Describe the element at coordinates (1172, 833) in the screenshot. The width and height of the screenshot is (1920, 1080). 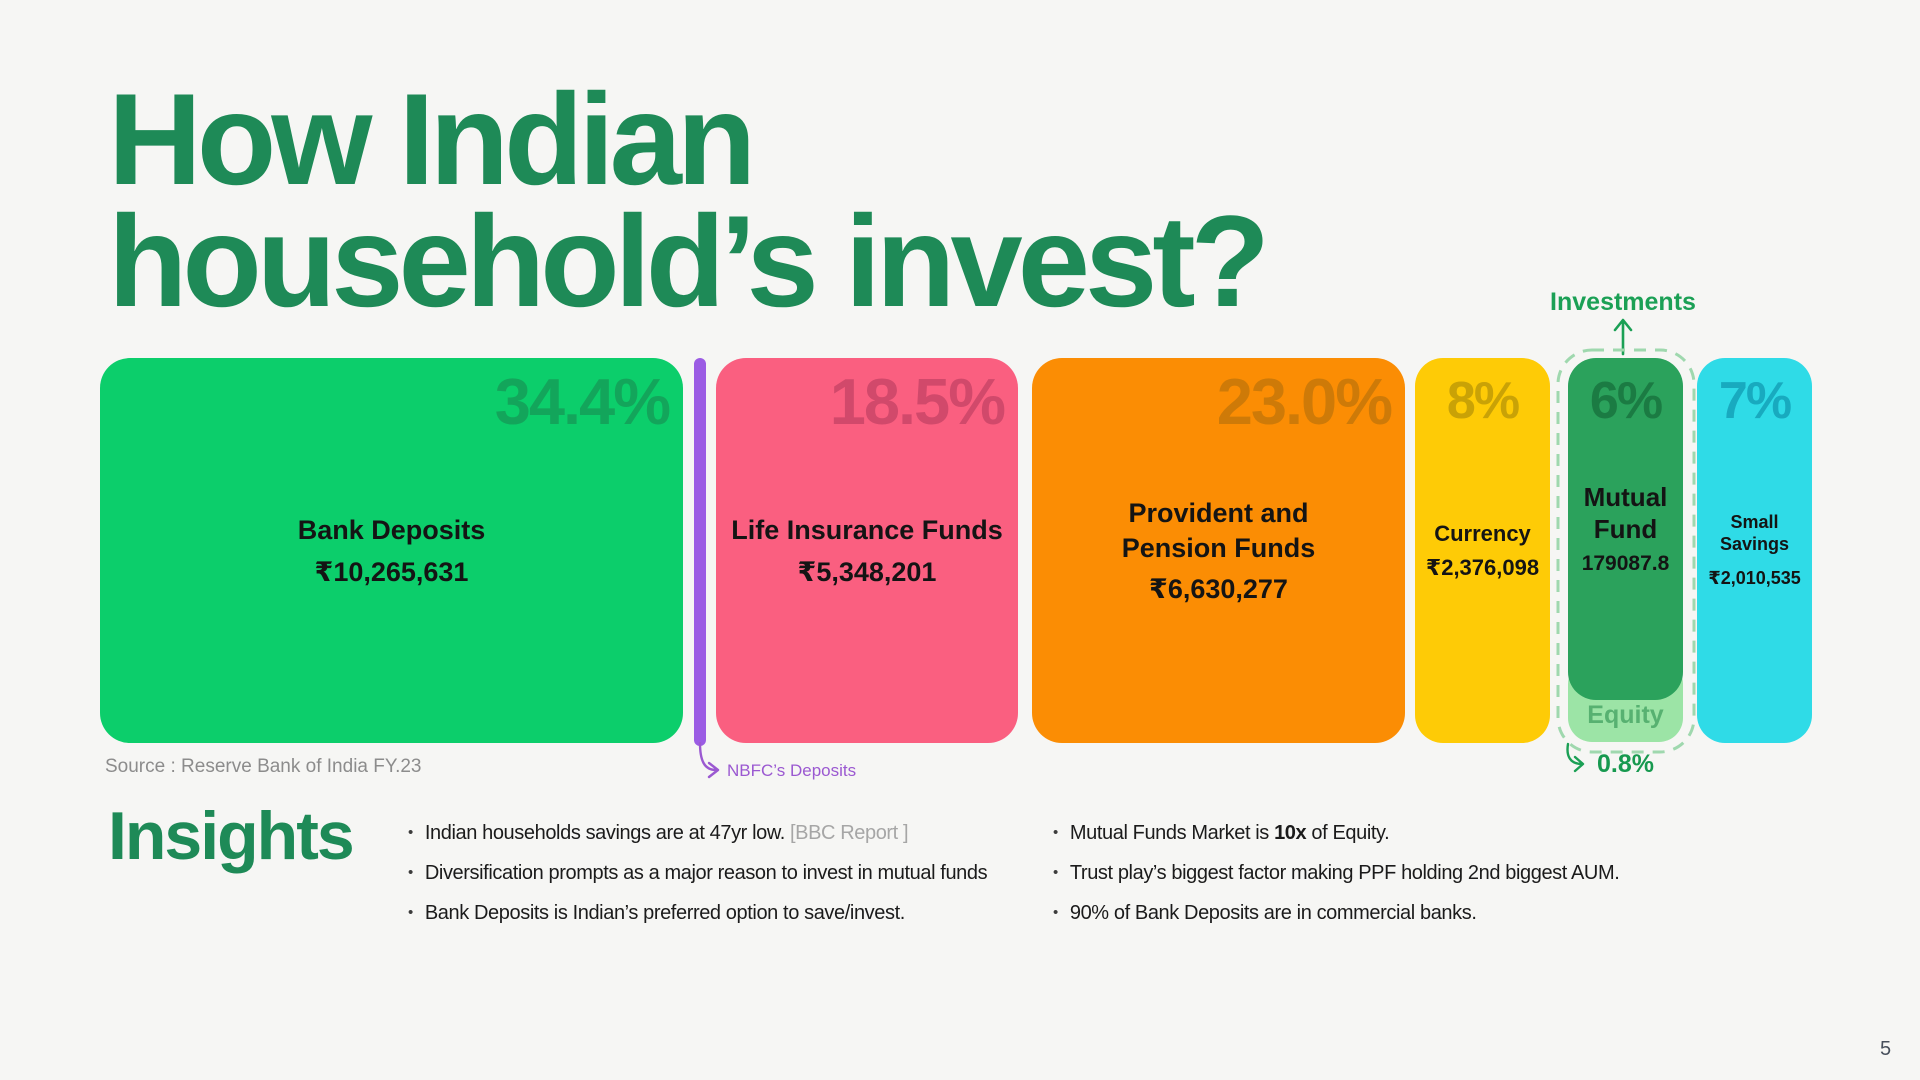
I see `insight-text: Mutual Funds Market is` at that location.